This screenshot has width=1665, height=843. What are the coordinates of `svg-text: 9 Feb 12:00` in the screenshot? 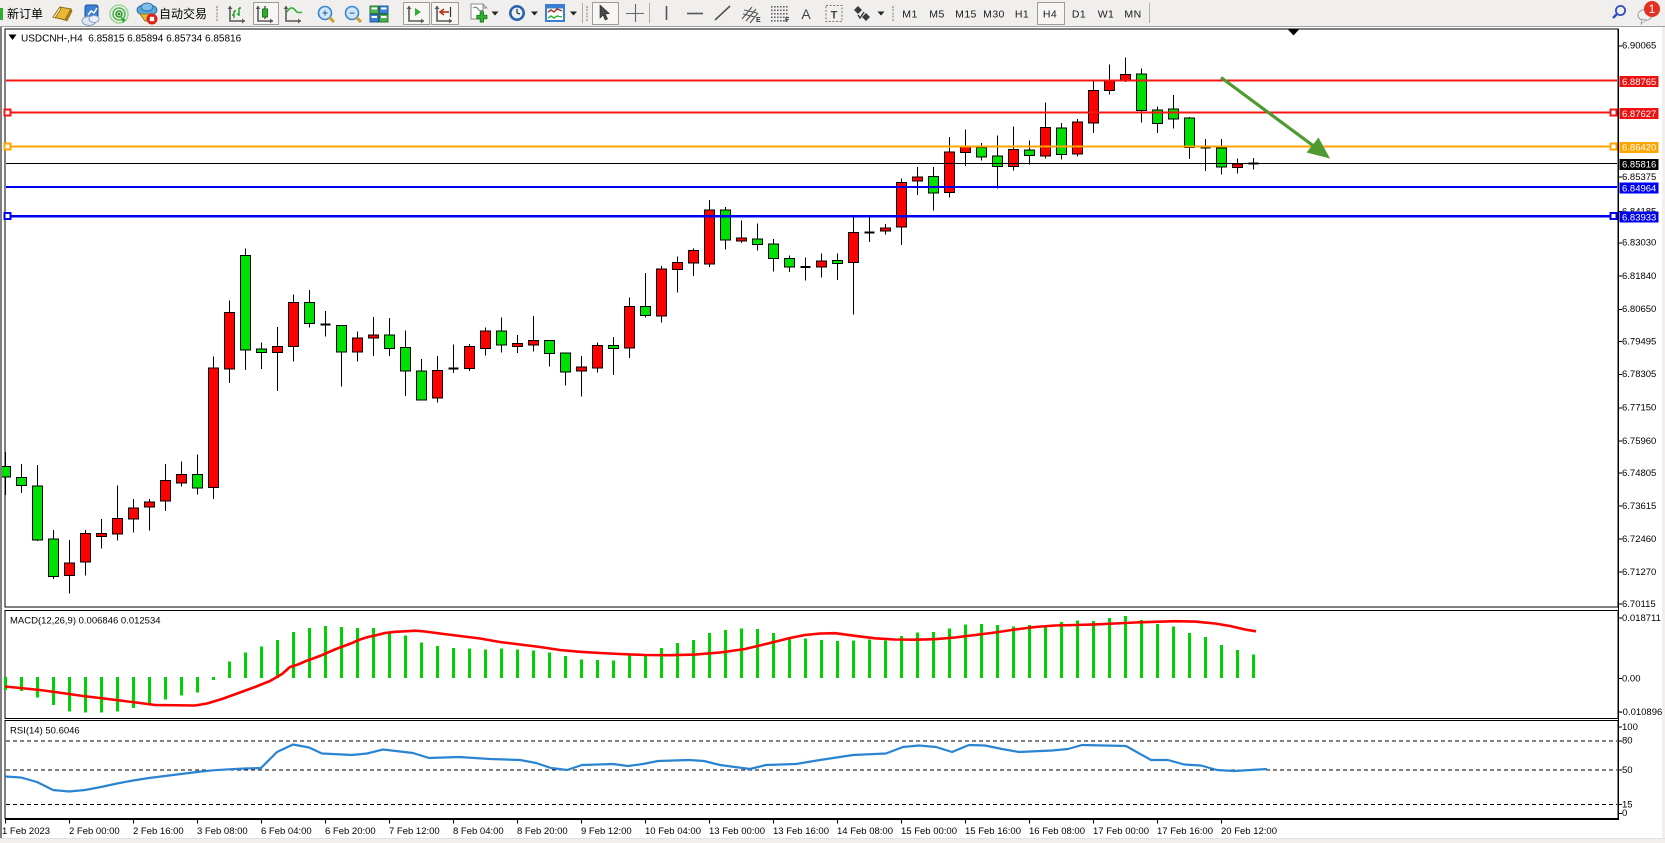 It's located at (606, 831).